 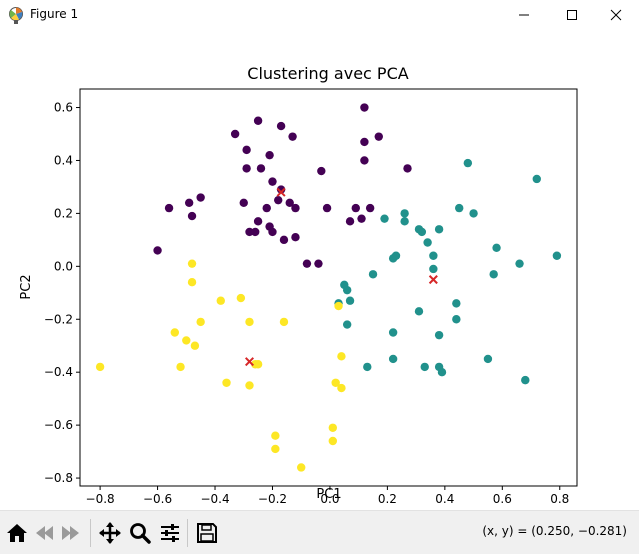 I want to click on x-tick-label: −0.2, so click(x=272, y=499).